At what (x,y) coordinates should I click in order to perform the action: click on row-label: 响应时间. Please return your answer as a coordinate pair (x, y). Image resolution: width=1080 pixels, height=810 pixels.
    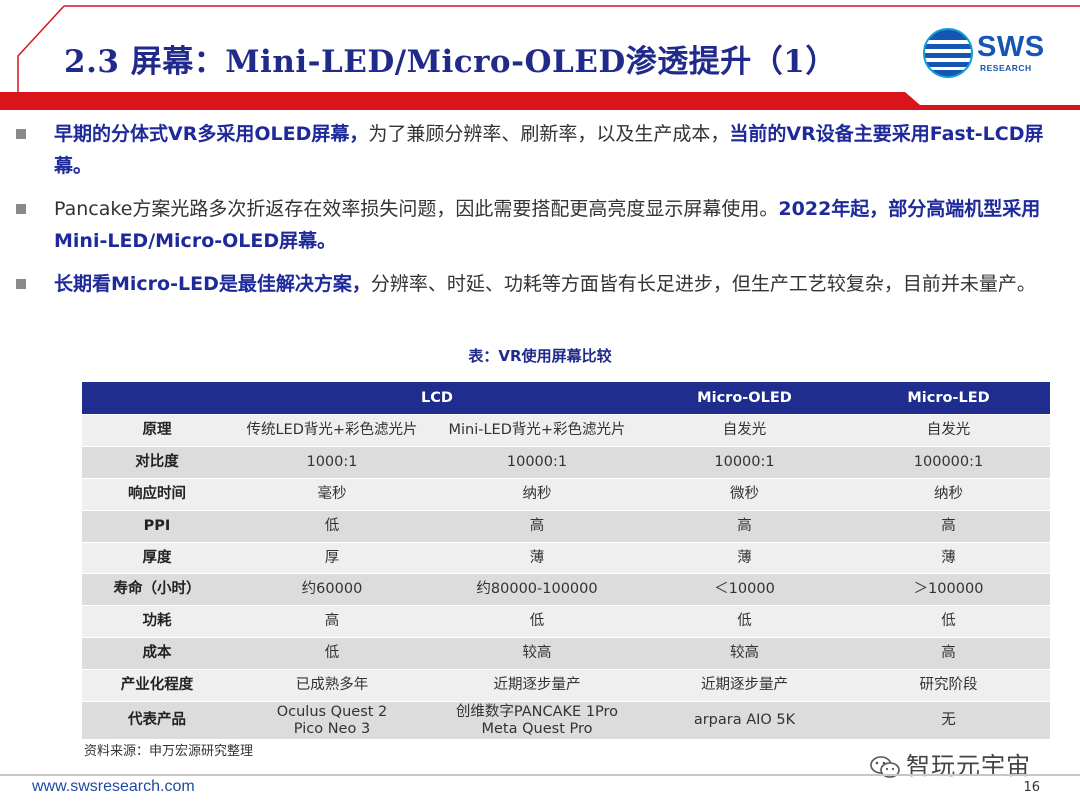
    Looking at the image, I should click on (157, 493).